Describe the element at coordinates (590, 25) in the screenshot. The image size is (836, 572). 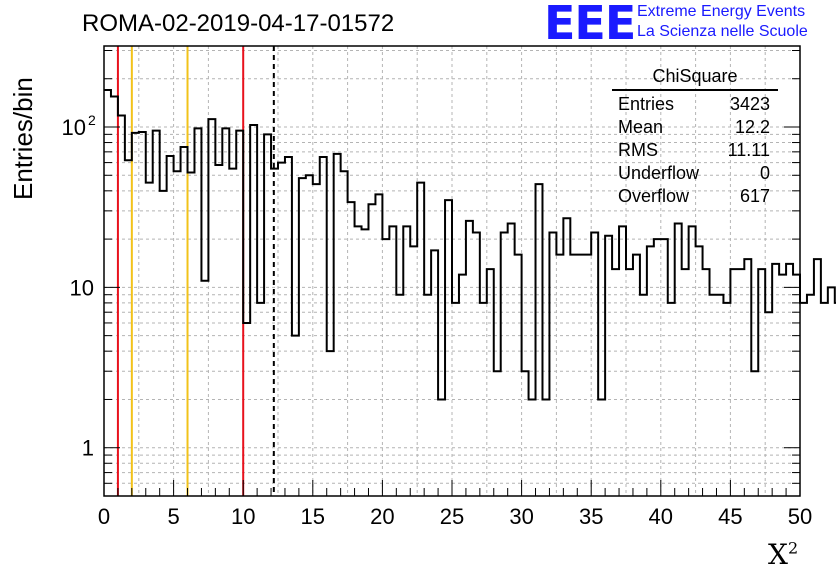
I see `eee-logo: EEE` at that location.